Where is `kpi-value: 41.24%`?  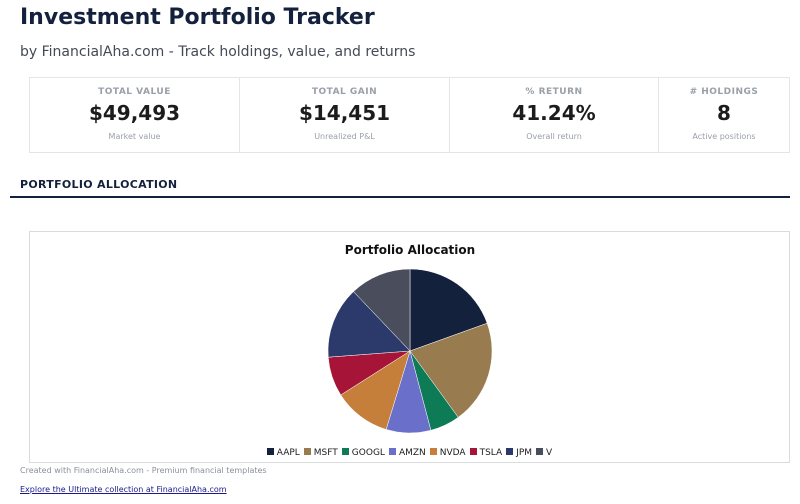 kpi-value: 41.24% is located at coordinates (554, 113).